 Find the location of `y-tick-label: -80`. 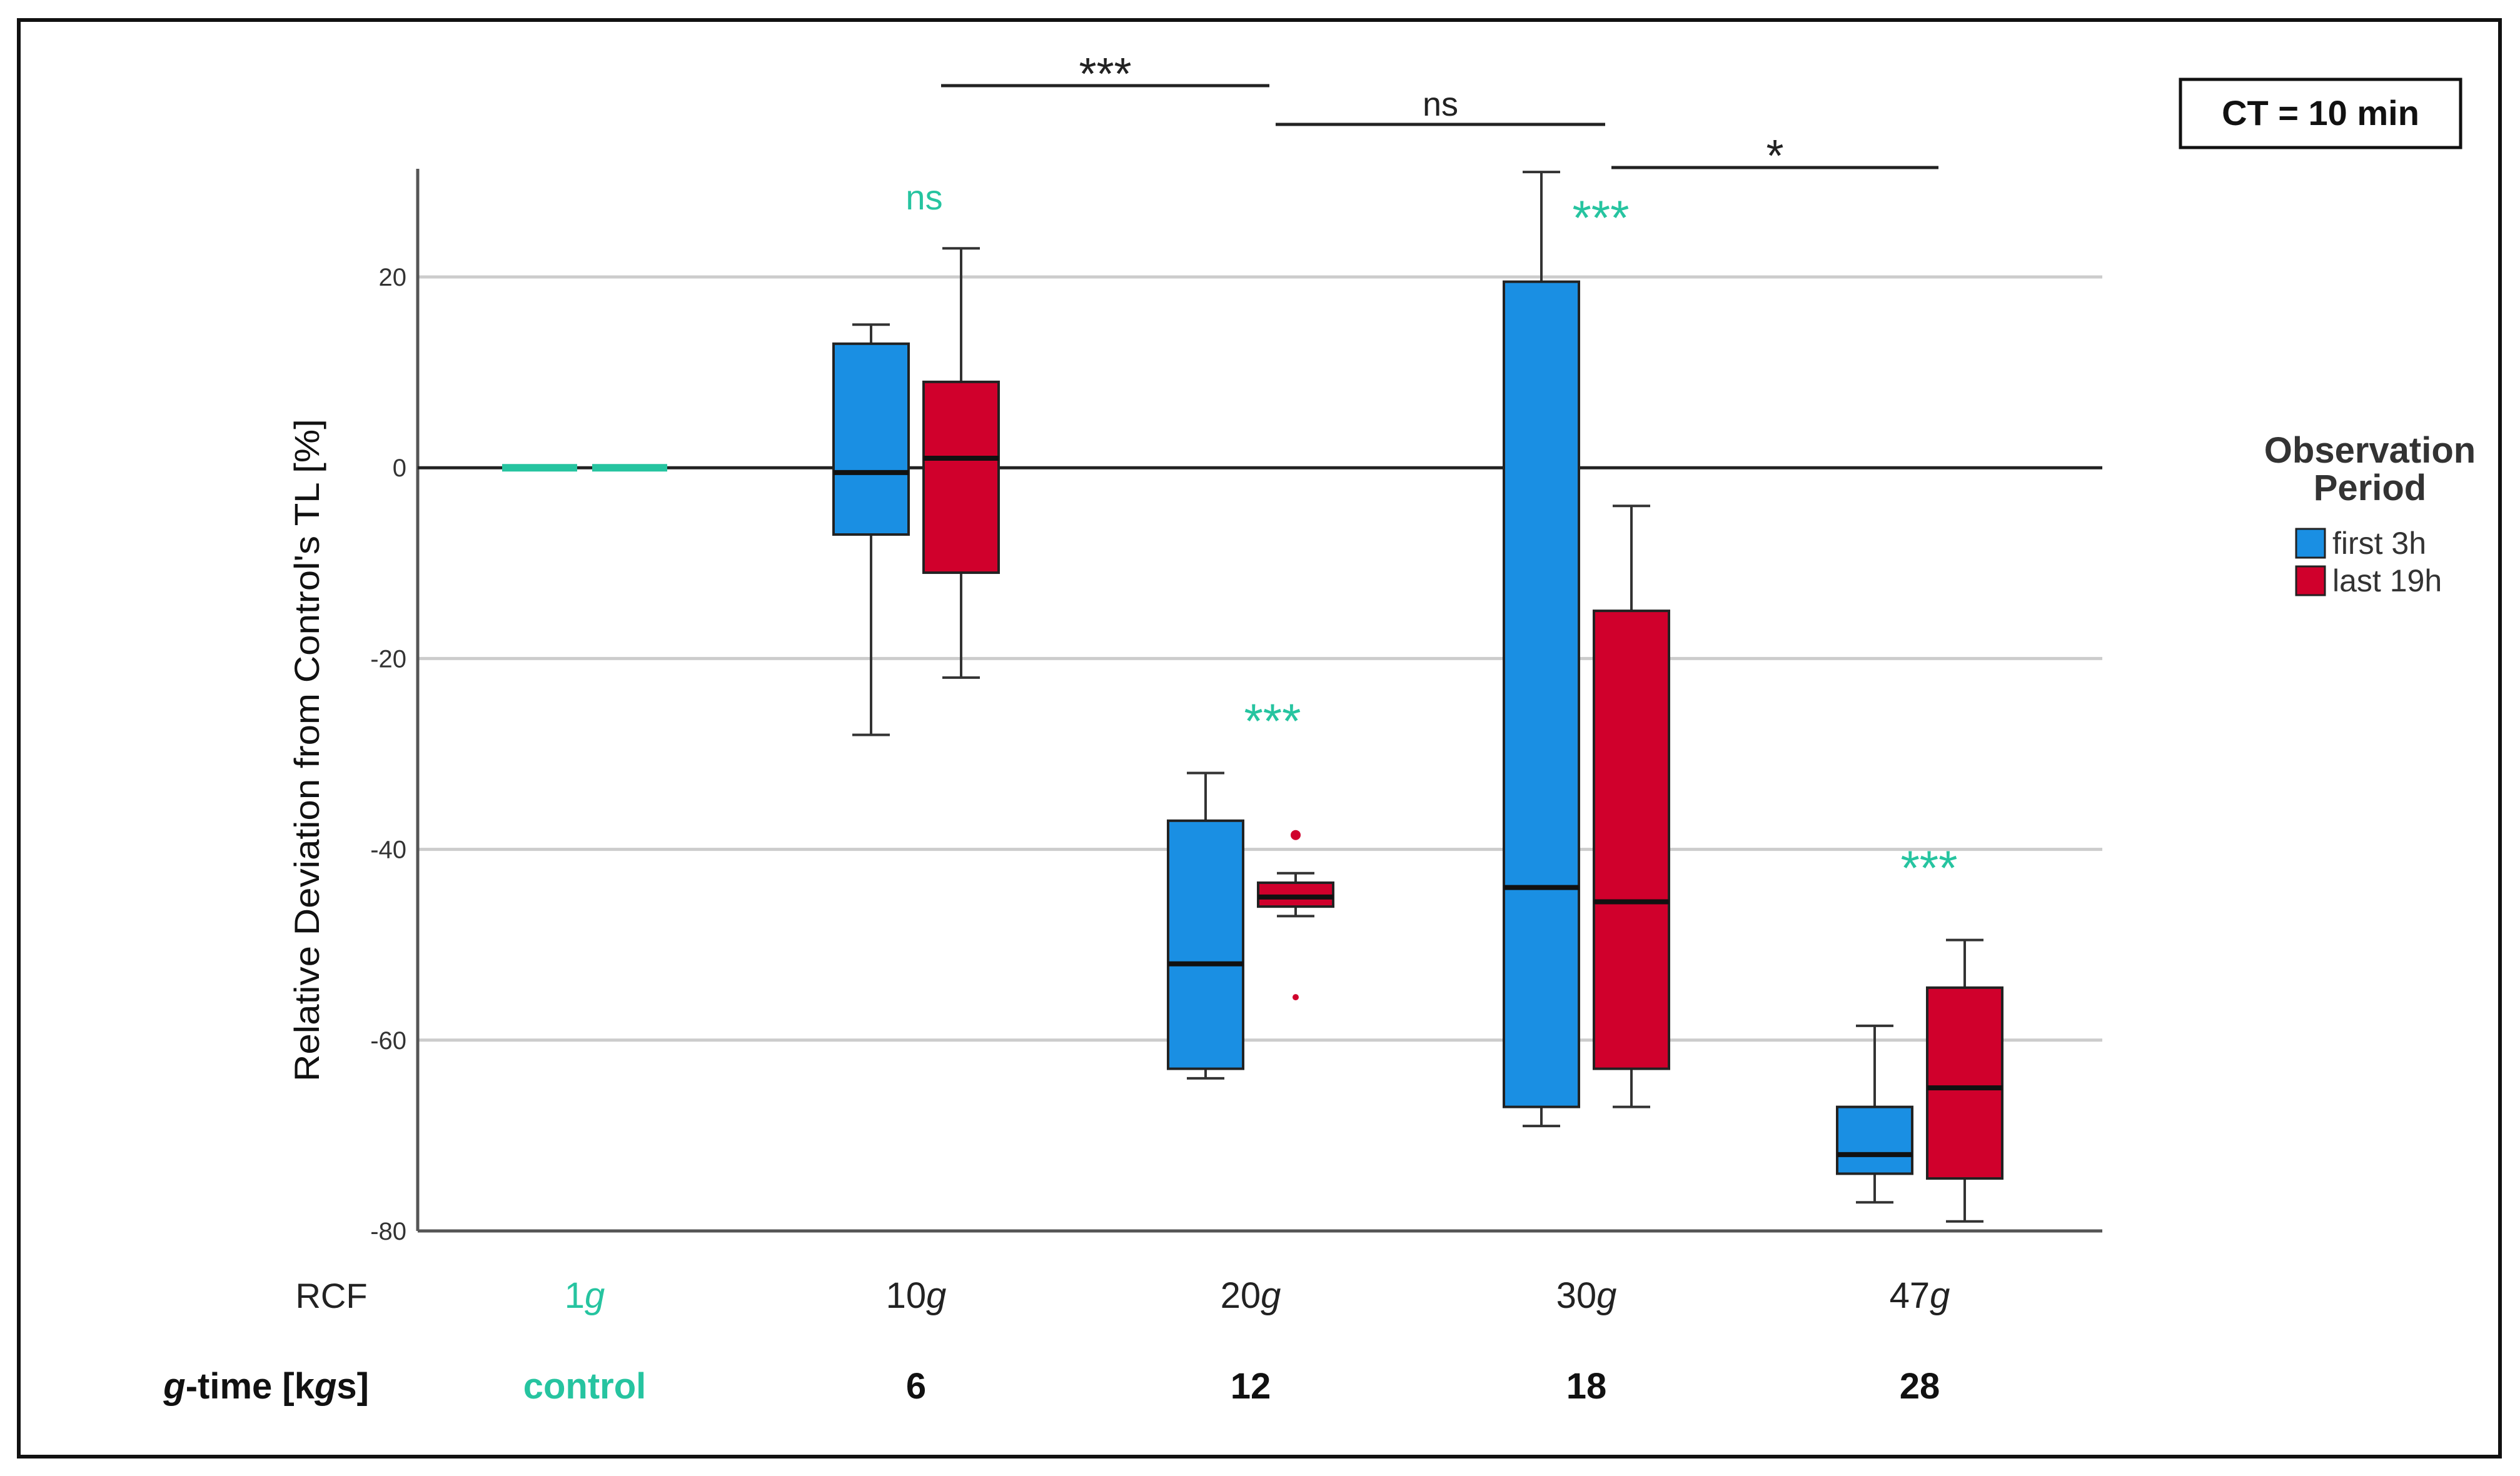

y-tick-label: -80 is located at coordinates (388, 1231).